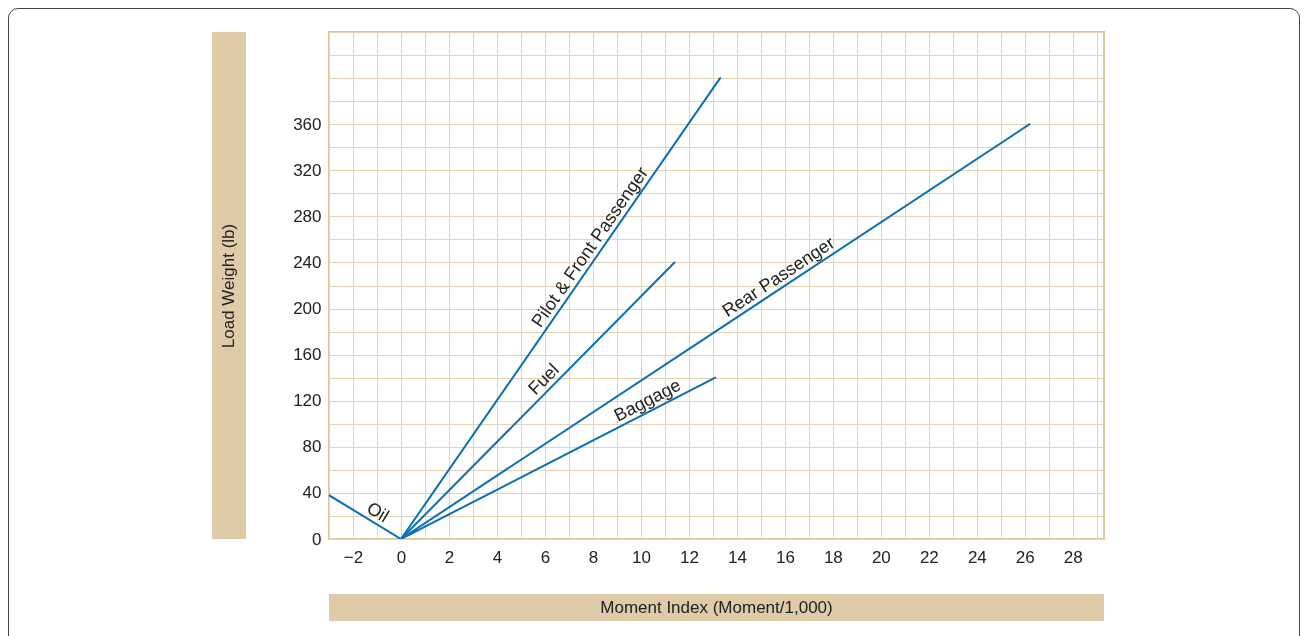 This screenshot has height=636, width=1308. Describe the element at coordinates (307, 124) in the screenshot. I see `y-tick-label: 360` at that location.